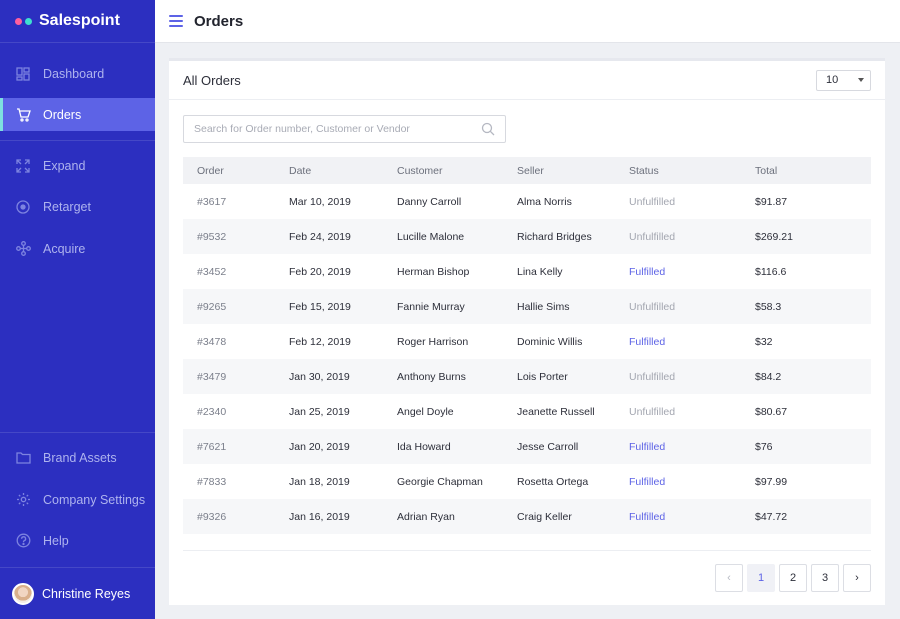 The width and height of the screenshot is (900, 619). What do you see at coordinates (320, 271) in the screenshot?
I see `order-date: Feb 20, 2019` at bounding box center [320, 271].